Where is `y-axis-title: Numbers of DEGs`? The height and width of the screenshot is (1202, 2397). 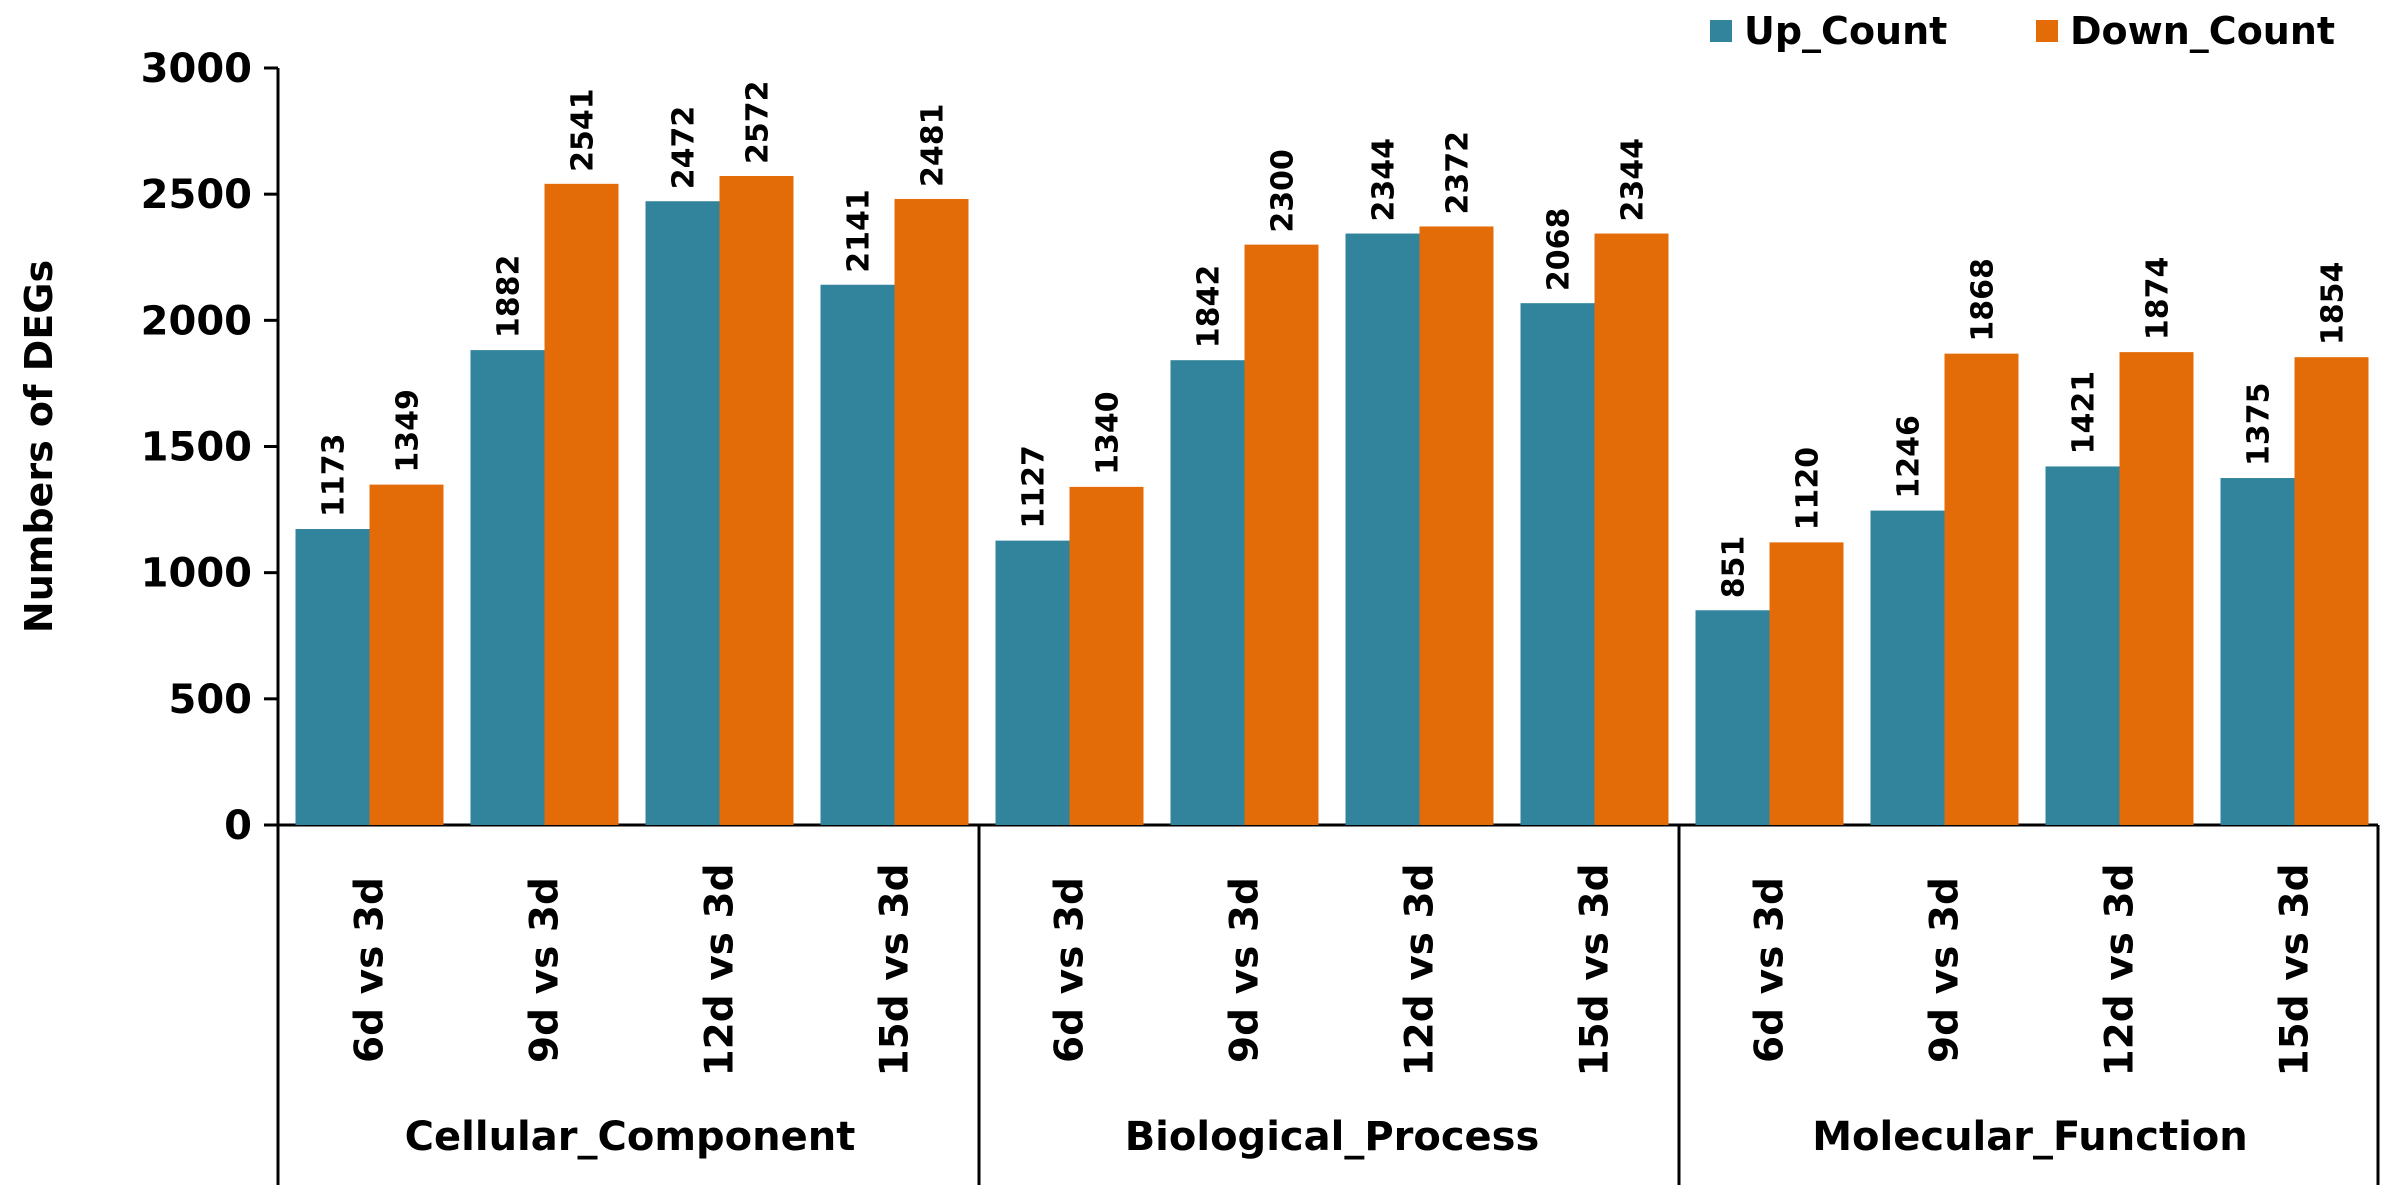
y-axis-title: Numbers of DEGs is located at coordinates (39, 446).